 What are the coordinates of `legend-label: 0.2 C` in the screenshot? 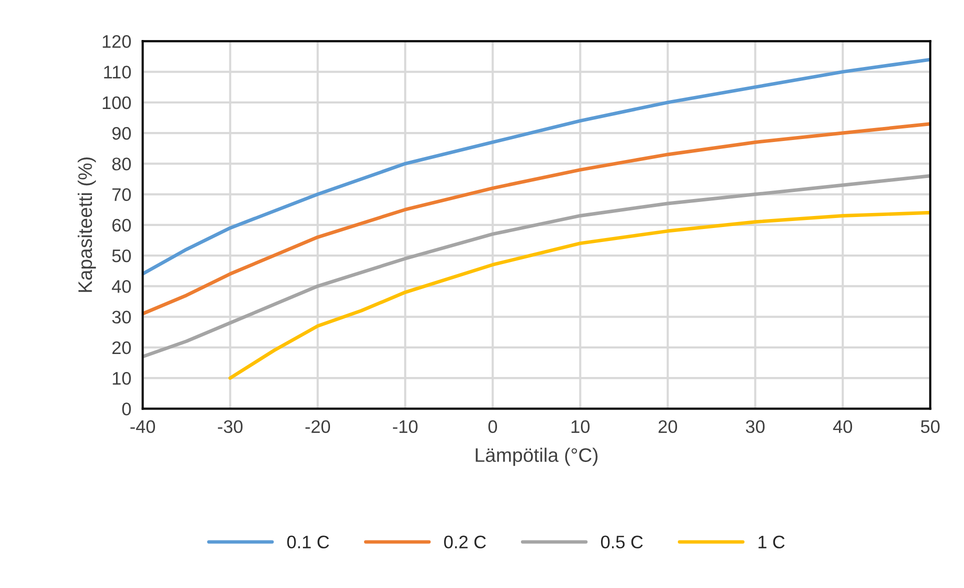 It's located at (465, 542).